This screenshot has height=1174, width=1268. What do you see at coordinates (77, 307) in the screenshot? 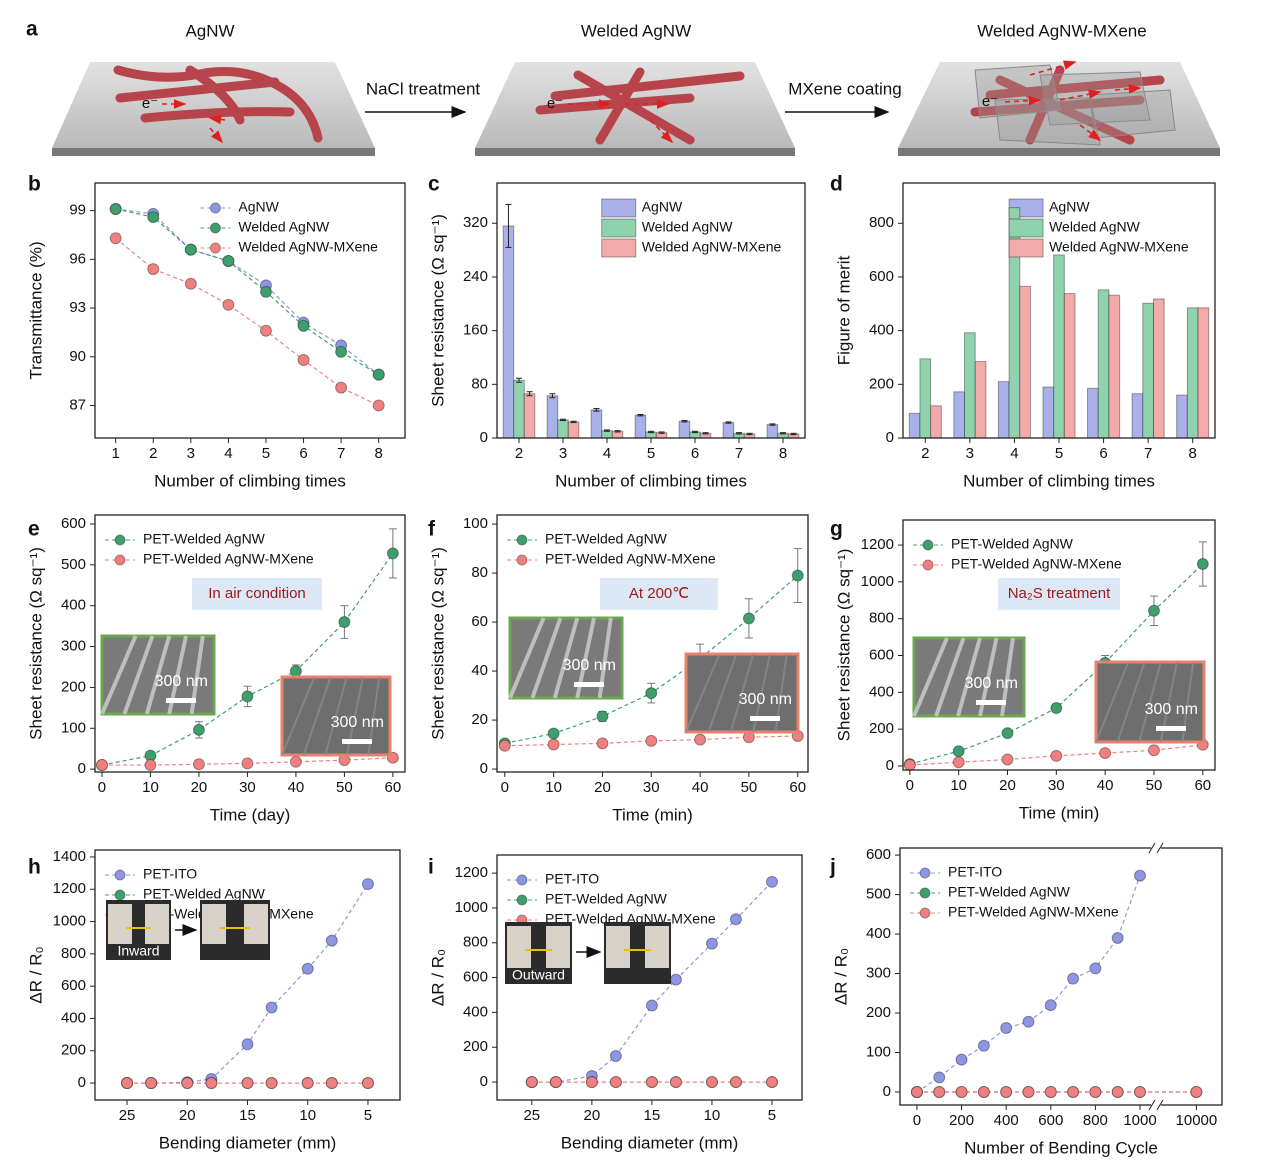
I see `y-tick-label: 93` at bounding box center [77, 307].